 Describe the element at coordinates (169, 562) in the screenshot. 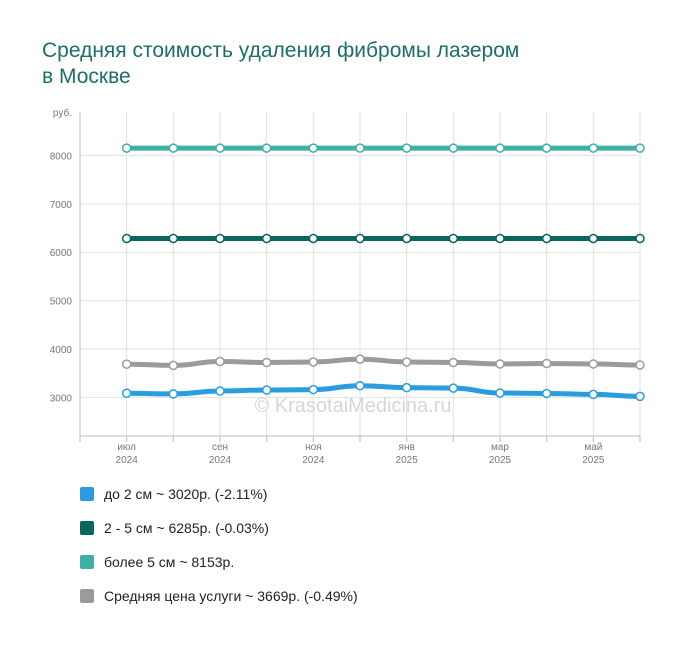

I see `legend-label-series-3: более 5 см ~ 8153р.` at that location.